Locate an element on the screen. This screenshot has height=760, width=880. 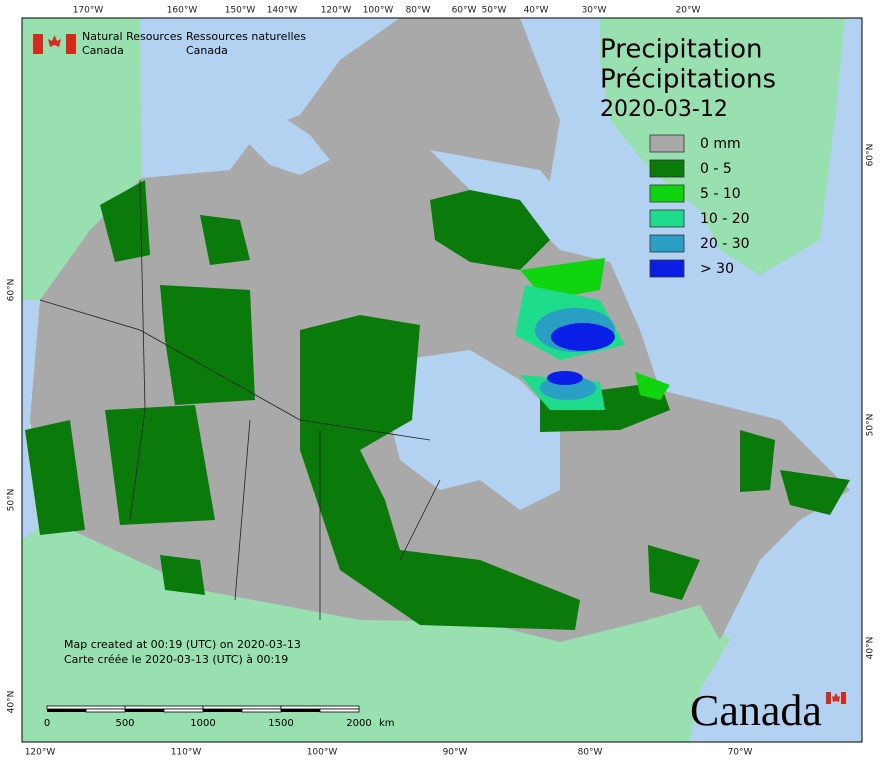
greenland is located at coordinates (722, 146).